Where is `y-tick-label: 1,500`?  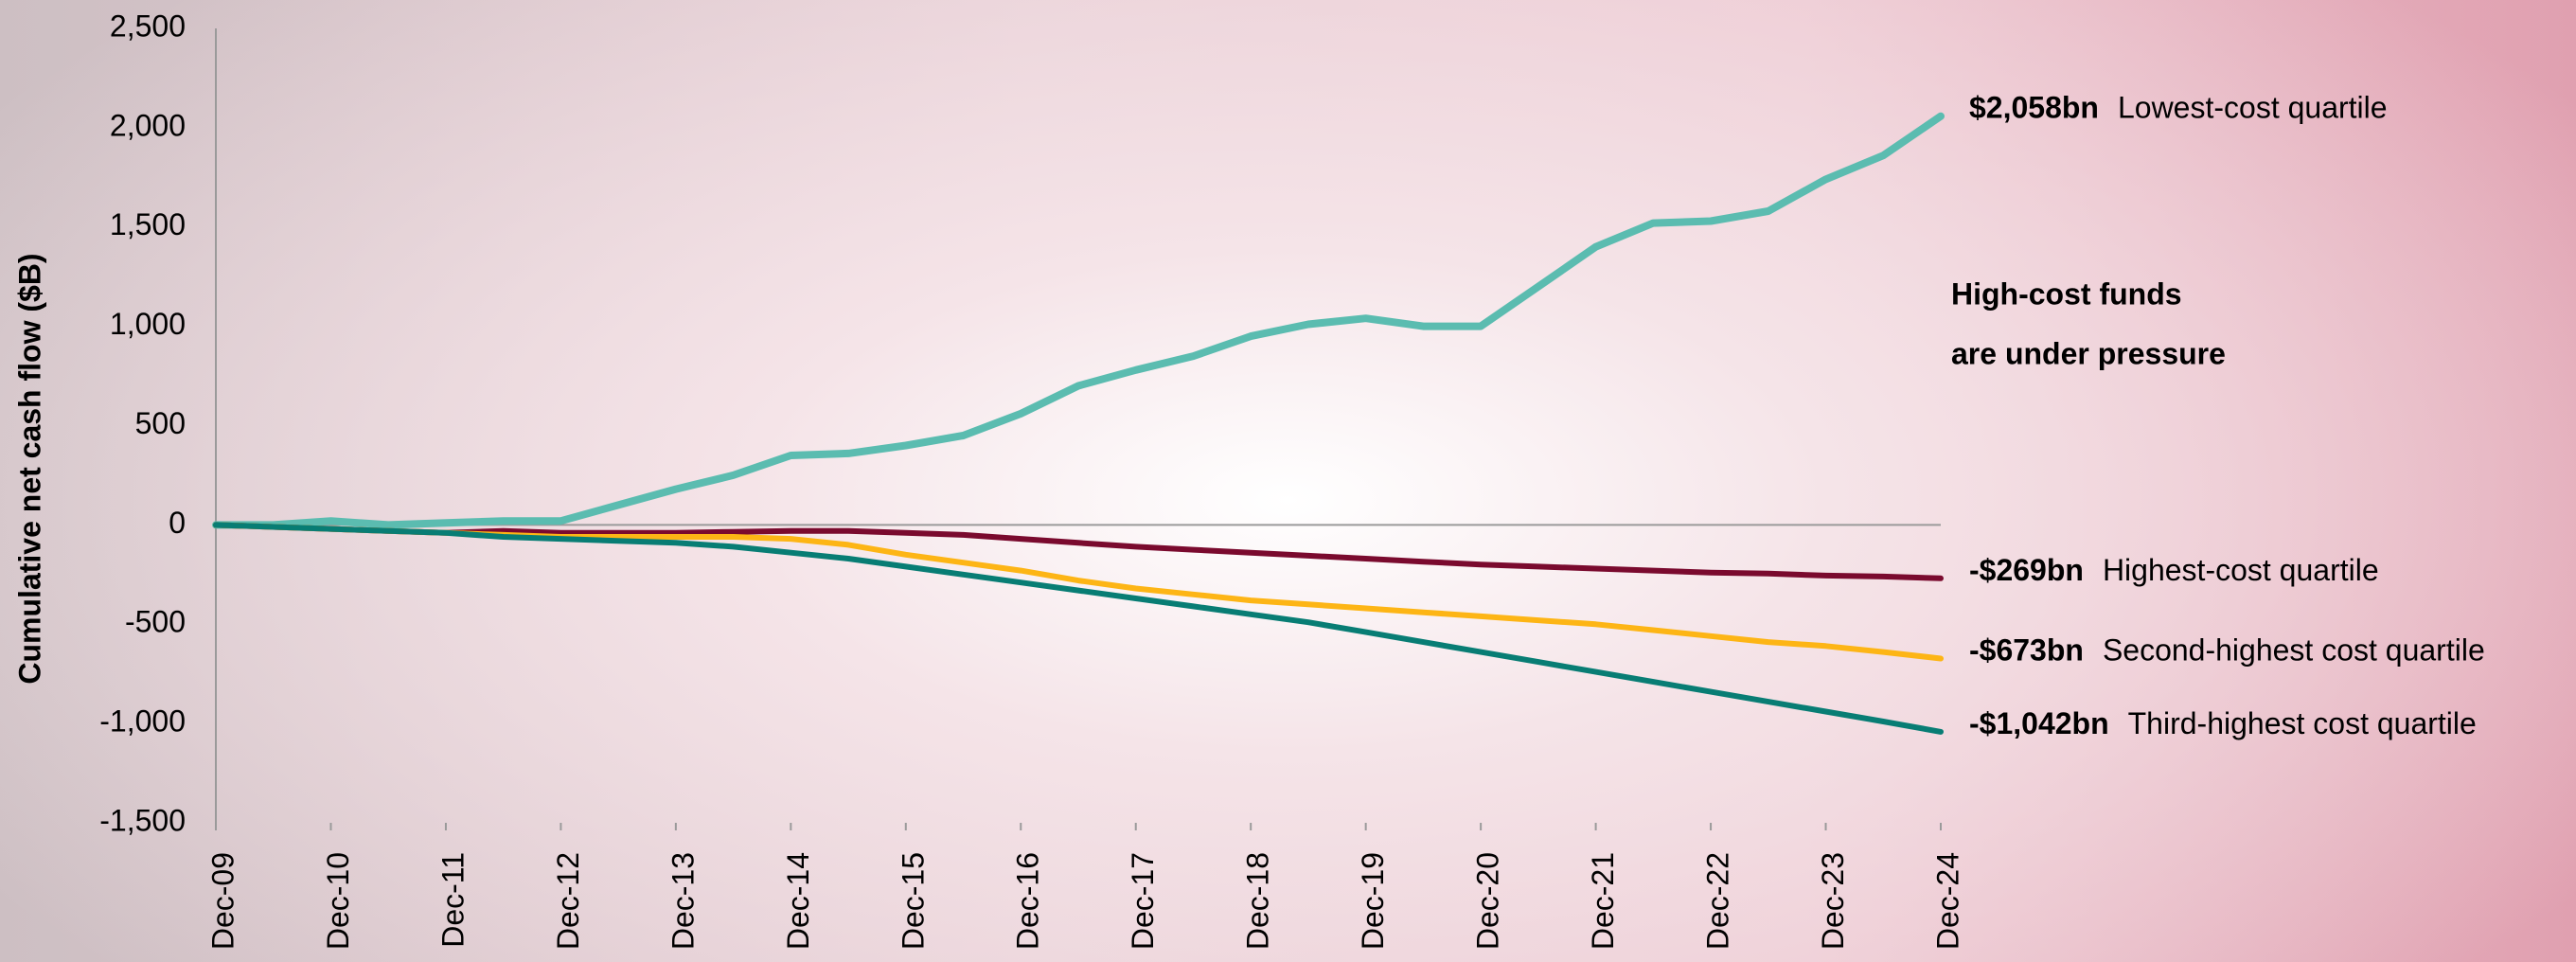
y-tick-label: 1,500 is located at coordinates (148, 224).